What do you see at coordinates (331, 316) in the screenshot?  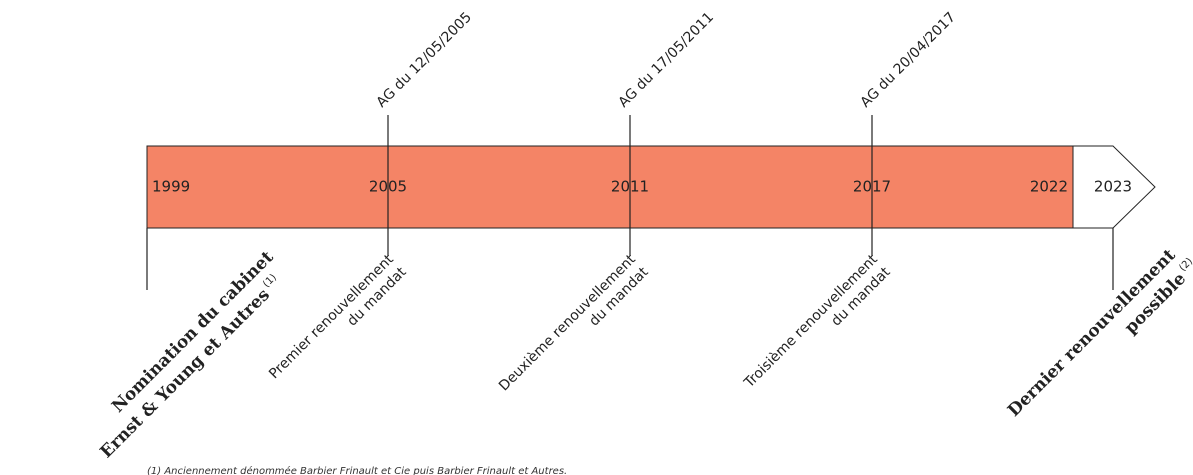 I see `event-line: Premier renouvellement` at bounding box center [331, 316].